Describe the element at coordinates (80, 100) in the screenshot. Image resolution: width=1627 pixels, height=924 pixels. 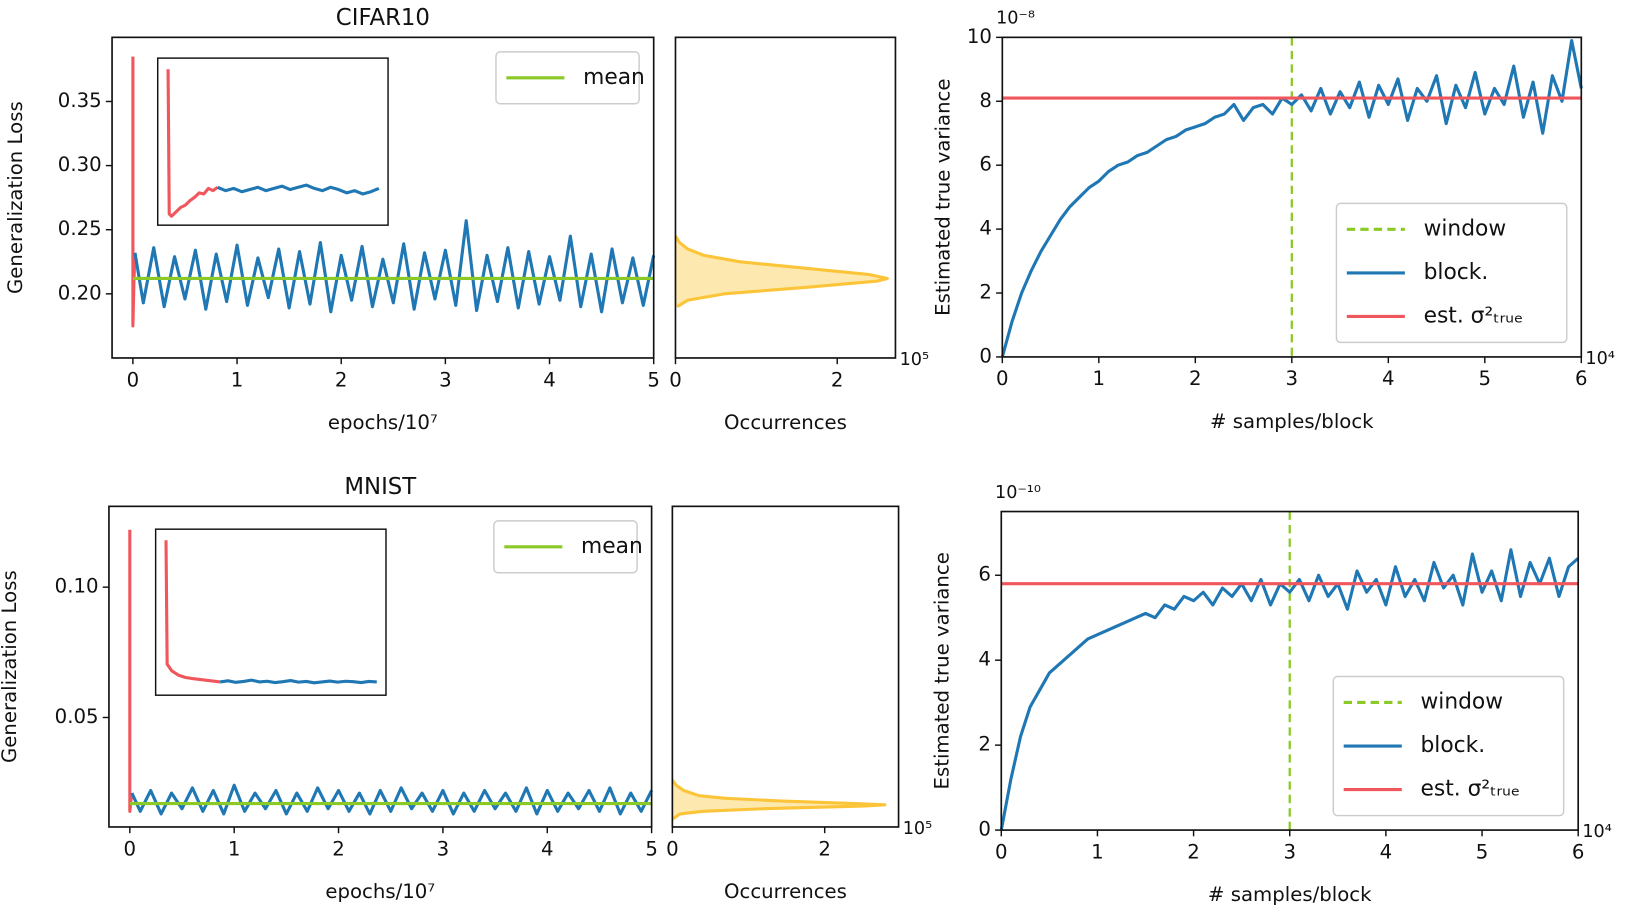
I see `y-tick-label: 0.35` at that location.